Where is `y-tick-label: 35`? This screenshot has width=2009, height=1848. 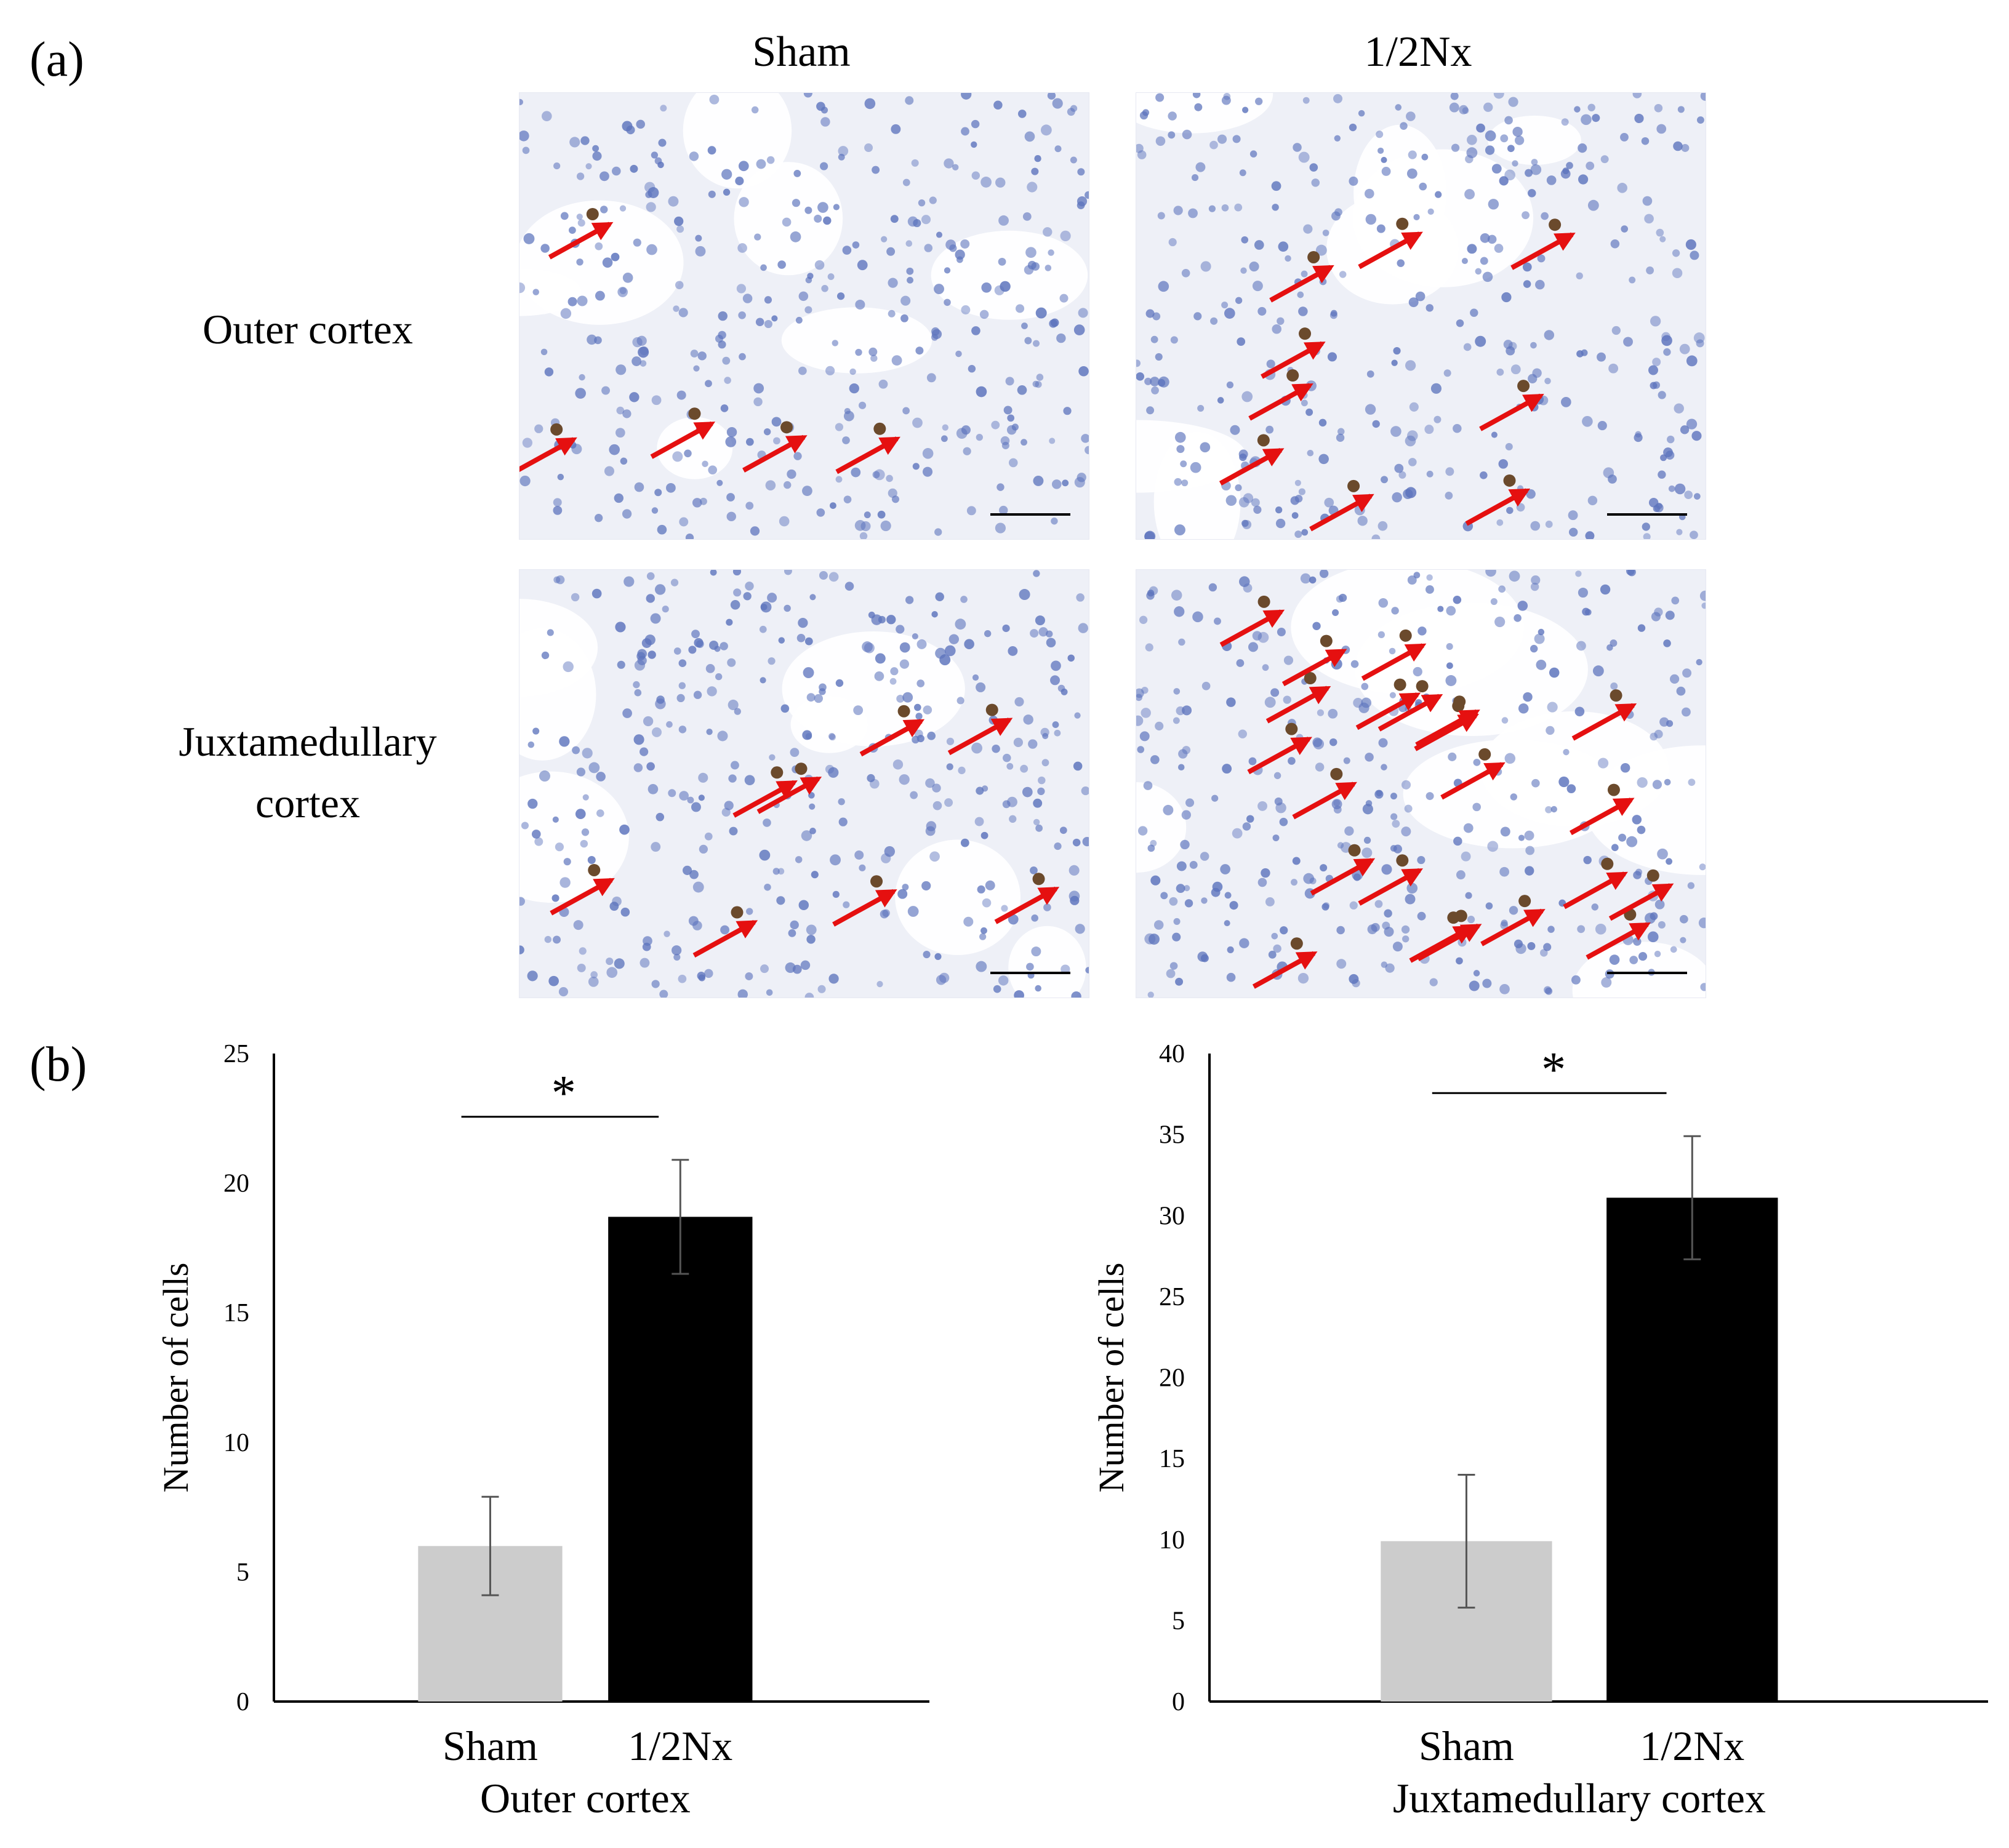
y-tick-label: 35 is located at coordinates (1172, 1135).